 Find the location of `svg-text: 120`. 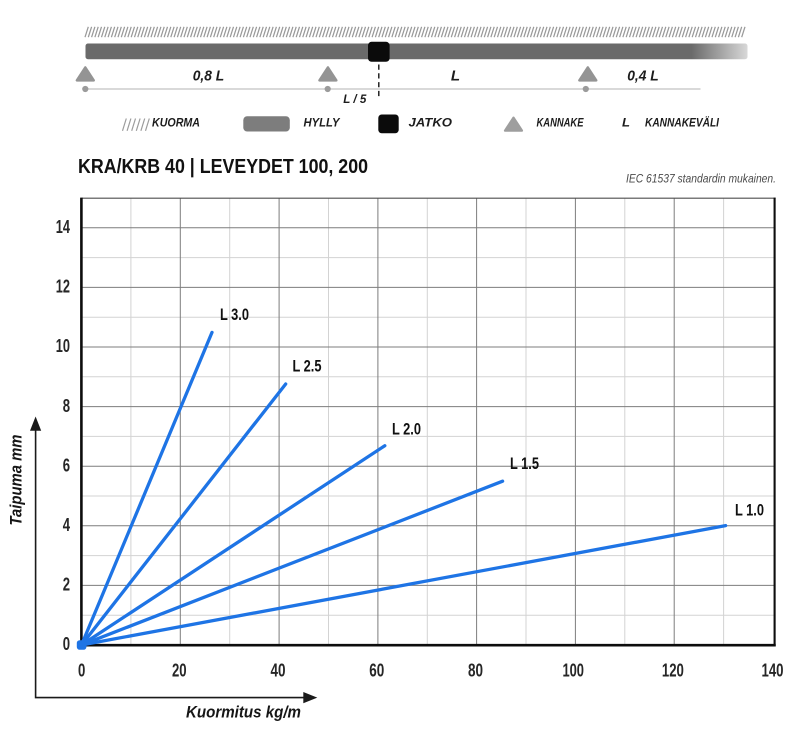

svg-text: 120 is located at coordinates (673, 669).